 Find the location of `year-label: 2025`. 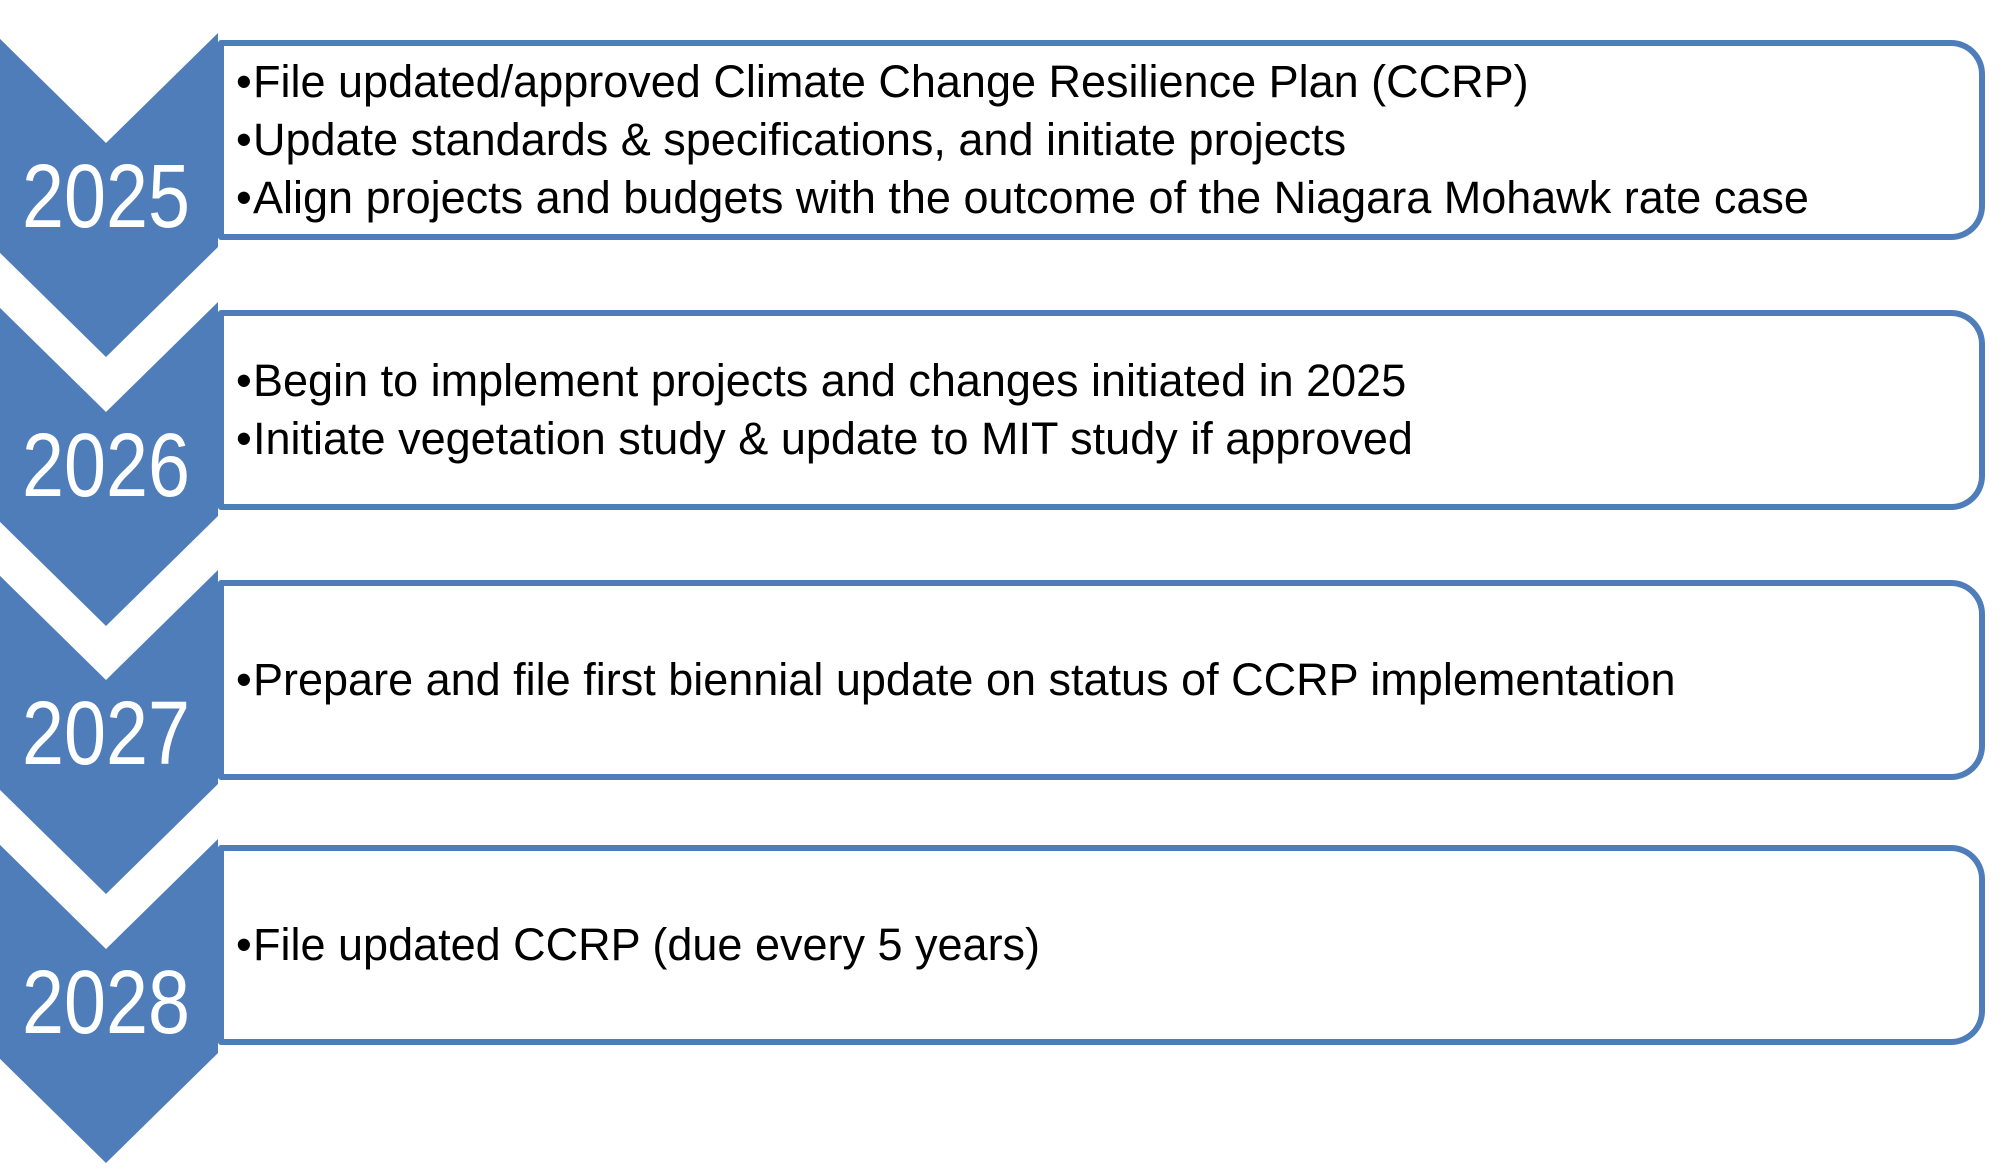

year-label: 2025 is located at coordinates (106, 197).